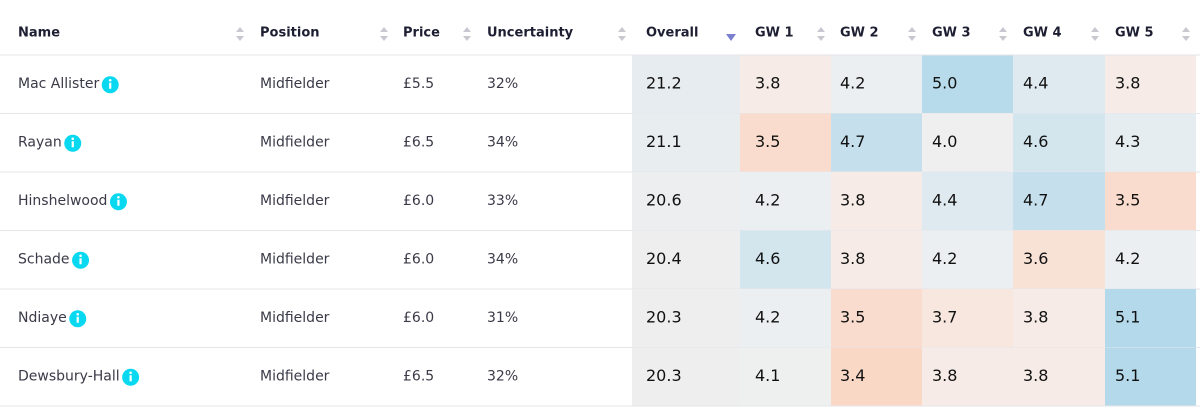 Image resolution: width=1200 pixels, height=408 pixels. I want to click on player-name: Ndiaye, so click(42, 318).